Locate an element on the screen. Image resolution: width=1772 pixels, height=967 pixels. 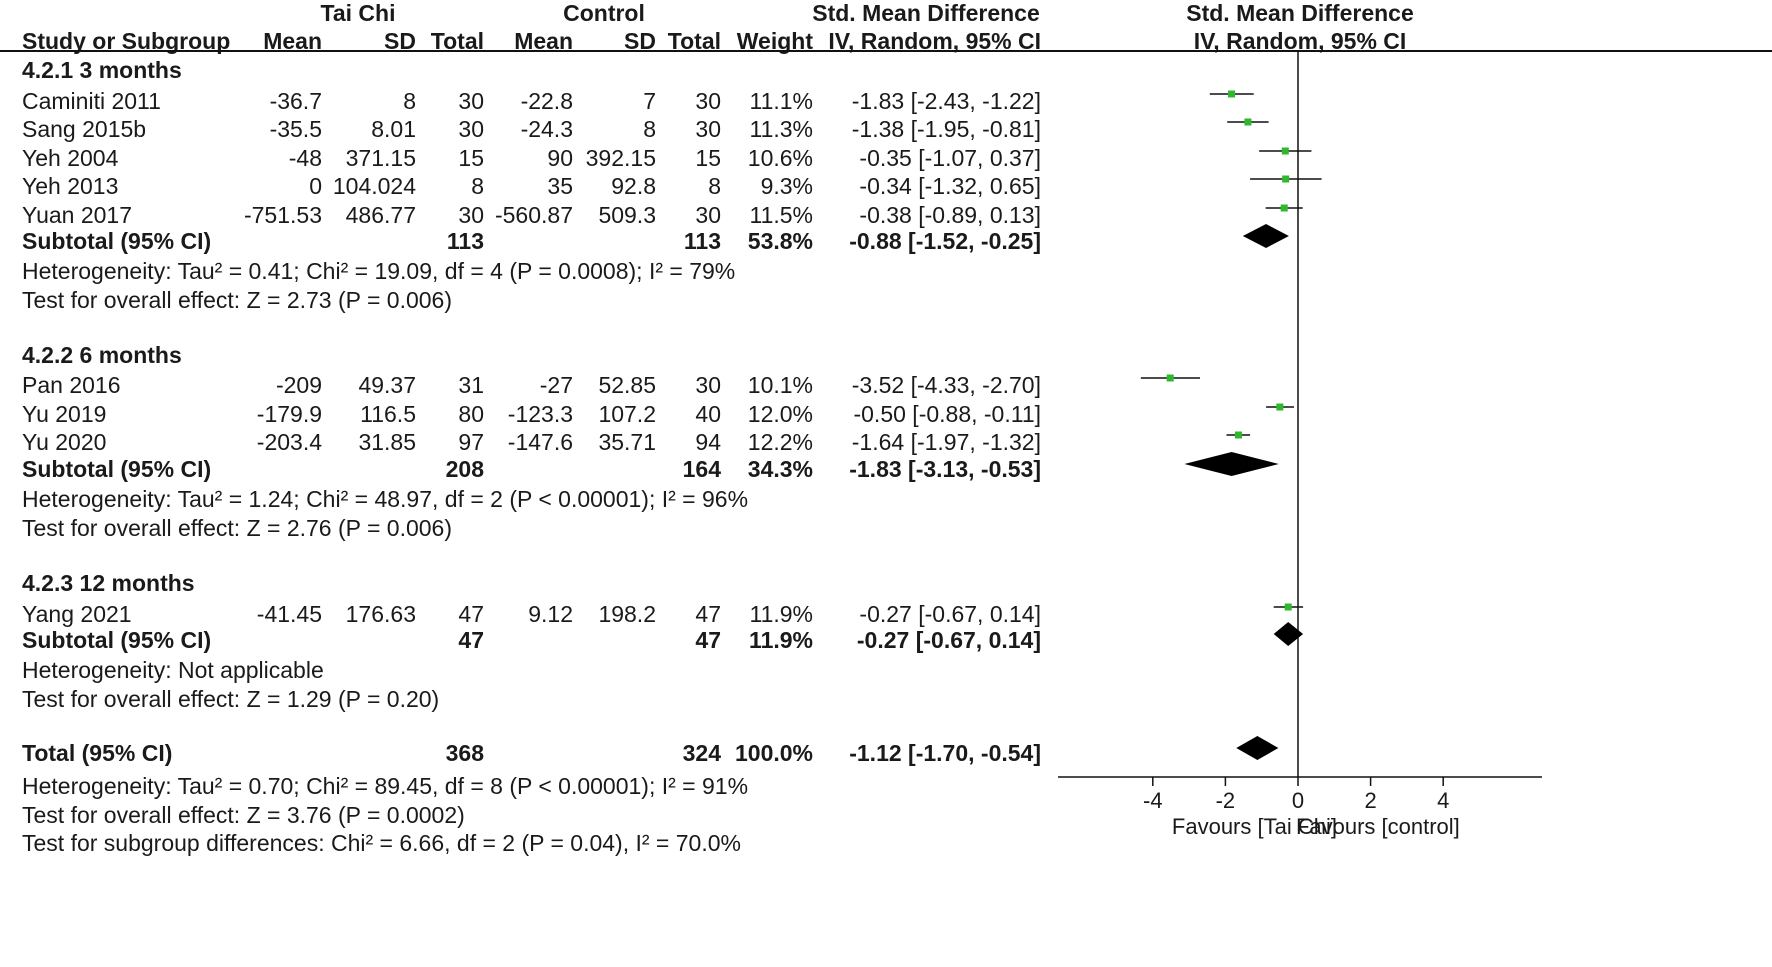
control-sd: 92.8 is located at coordinates (633, 186).